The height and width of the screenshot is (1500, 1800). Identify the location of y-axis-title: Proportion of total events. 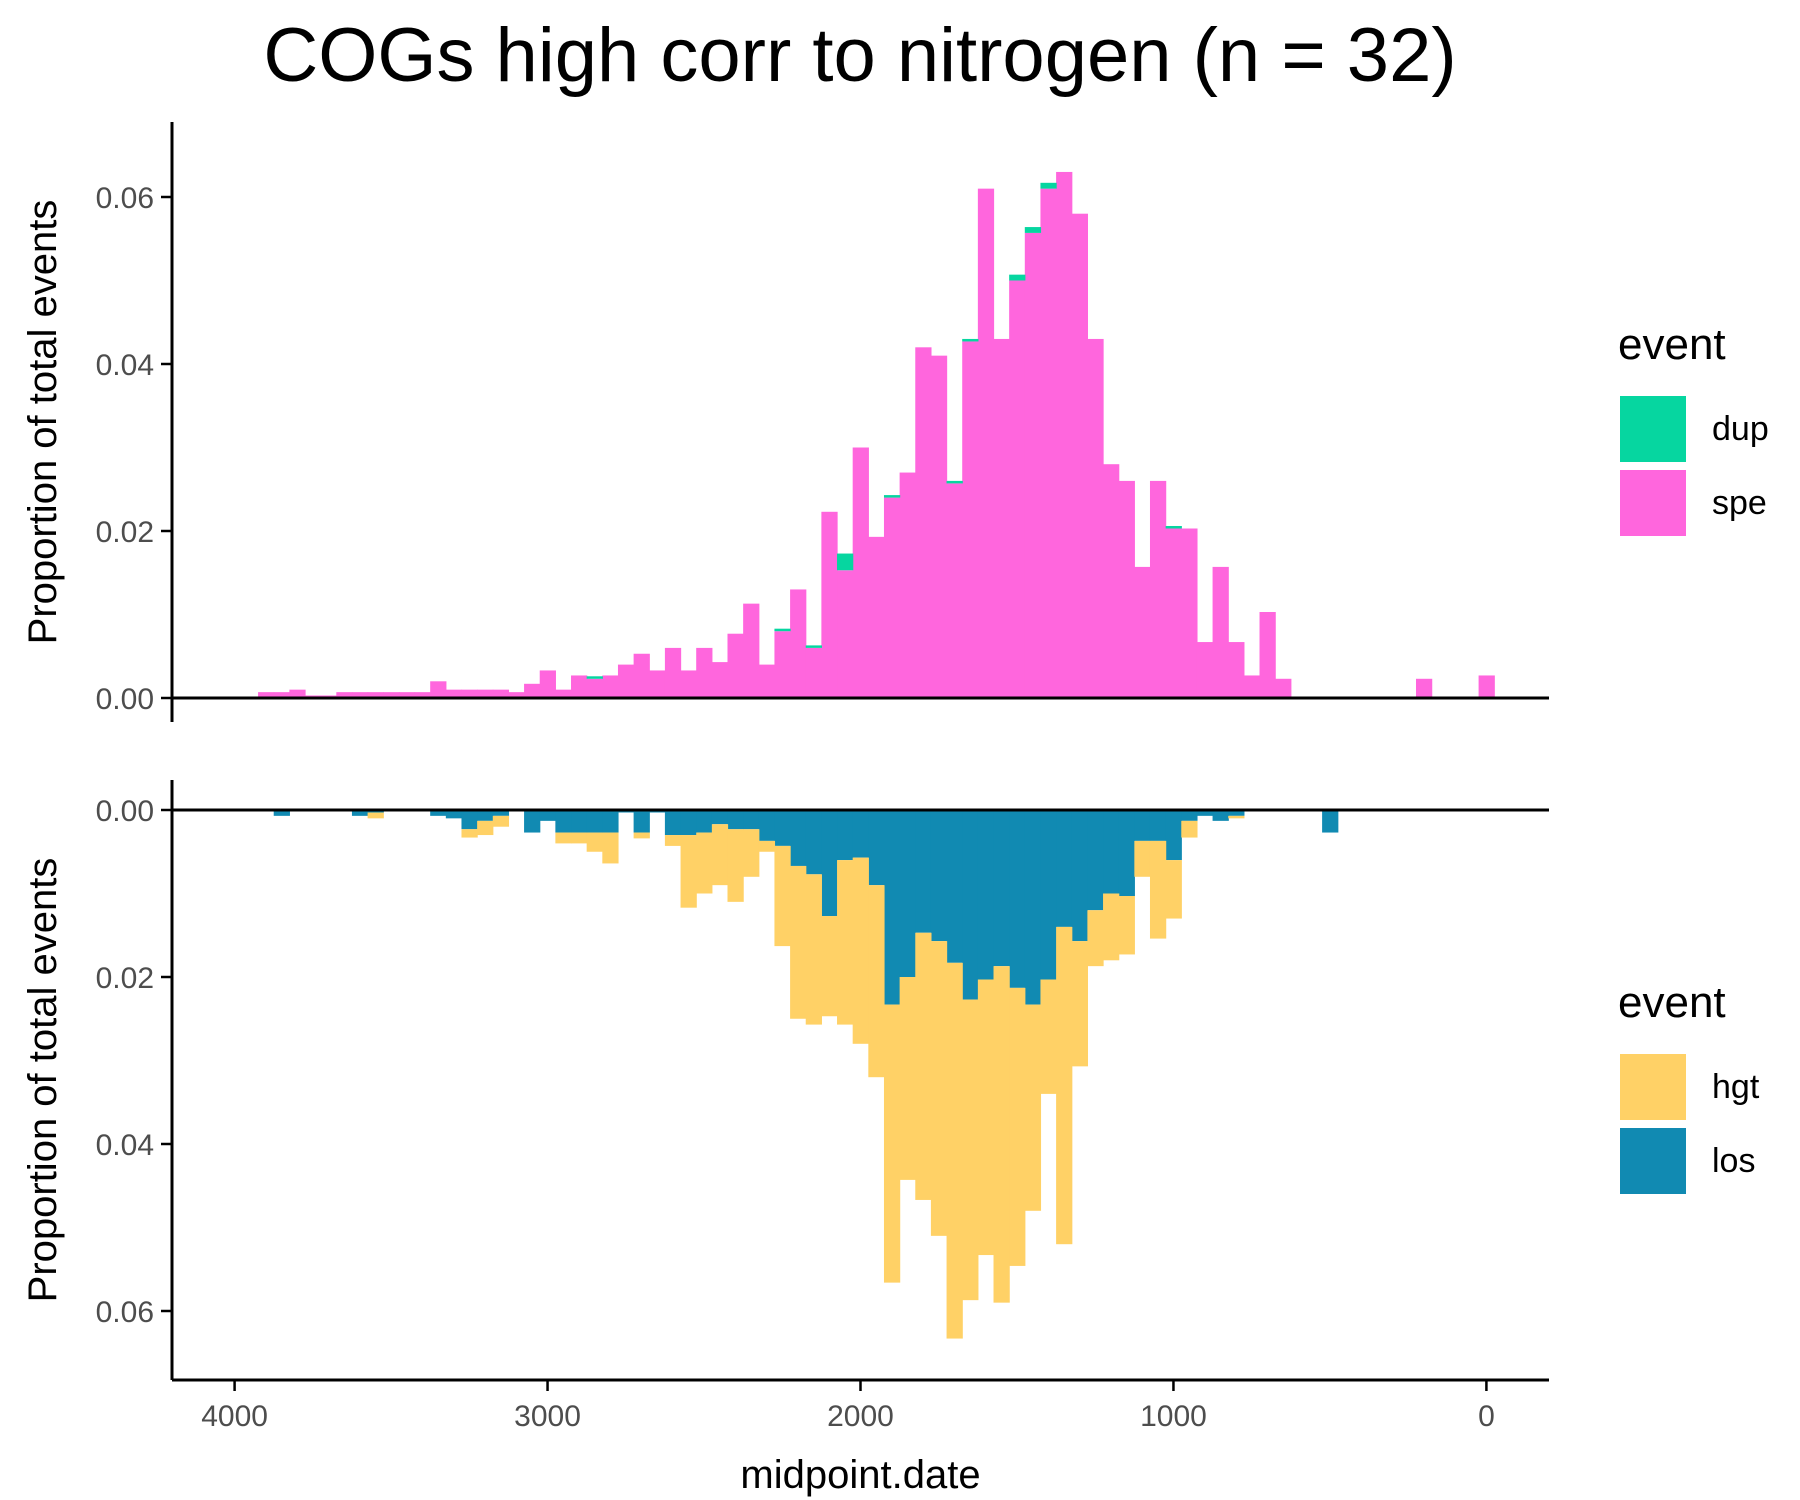
(43, 1080).